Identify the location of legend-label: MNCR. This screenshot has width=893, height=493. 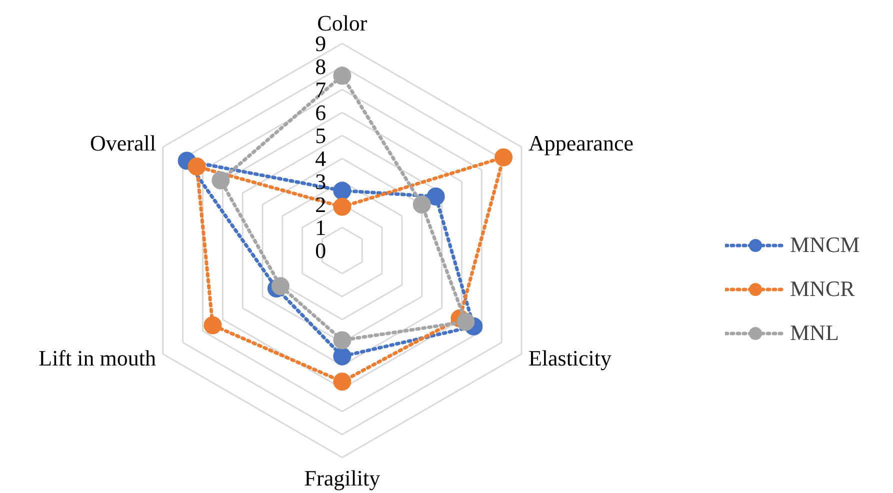
(822, 289).